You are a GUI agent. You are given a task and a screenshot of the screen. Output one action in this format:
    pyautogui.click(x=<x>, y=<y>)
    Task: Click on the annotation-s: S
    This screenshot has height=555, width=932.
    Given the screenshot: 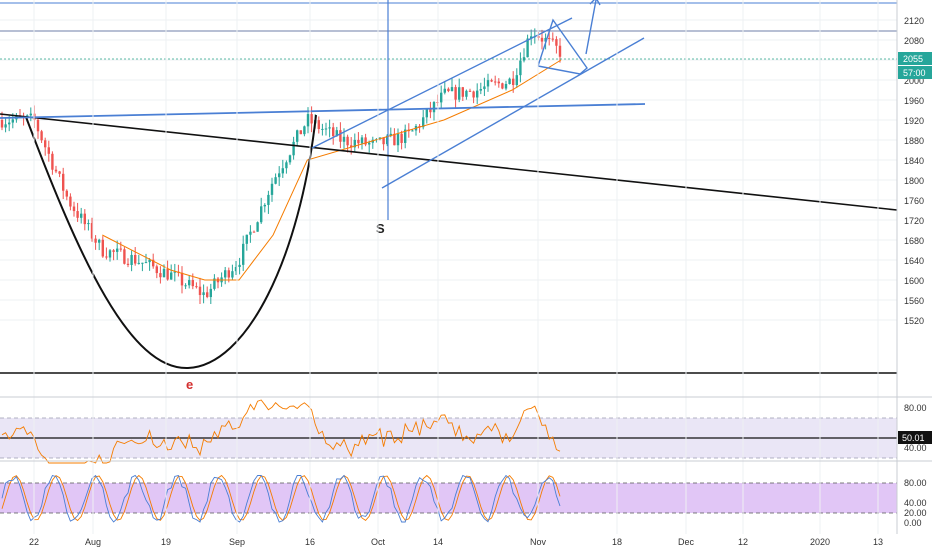 What is the action you would take?
    pyautogui.click(x=380, y=228)
    